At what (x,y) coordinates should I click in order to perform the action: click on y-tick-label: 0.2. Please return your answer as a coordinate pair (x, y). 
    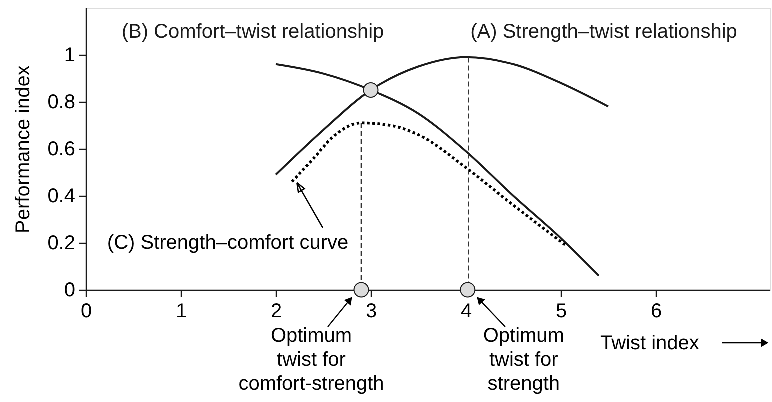
    Looking at the image, I should click on (62, 243).